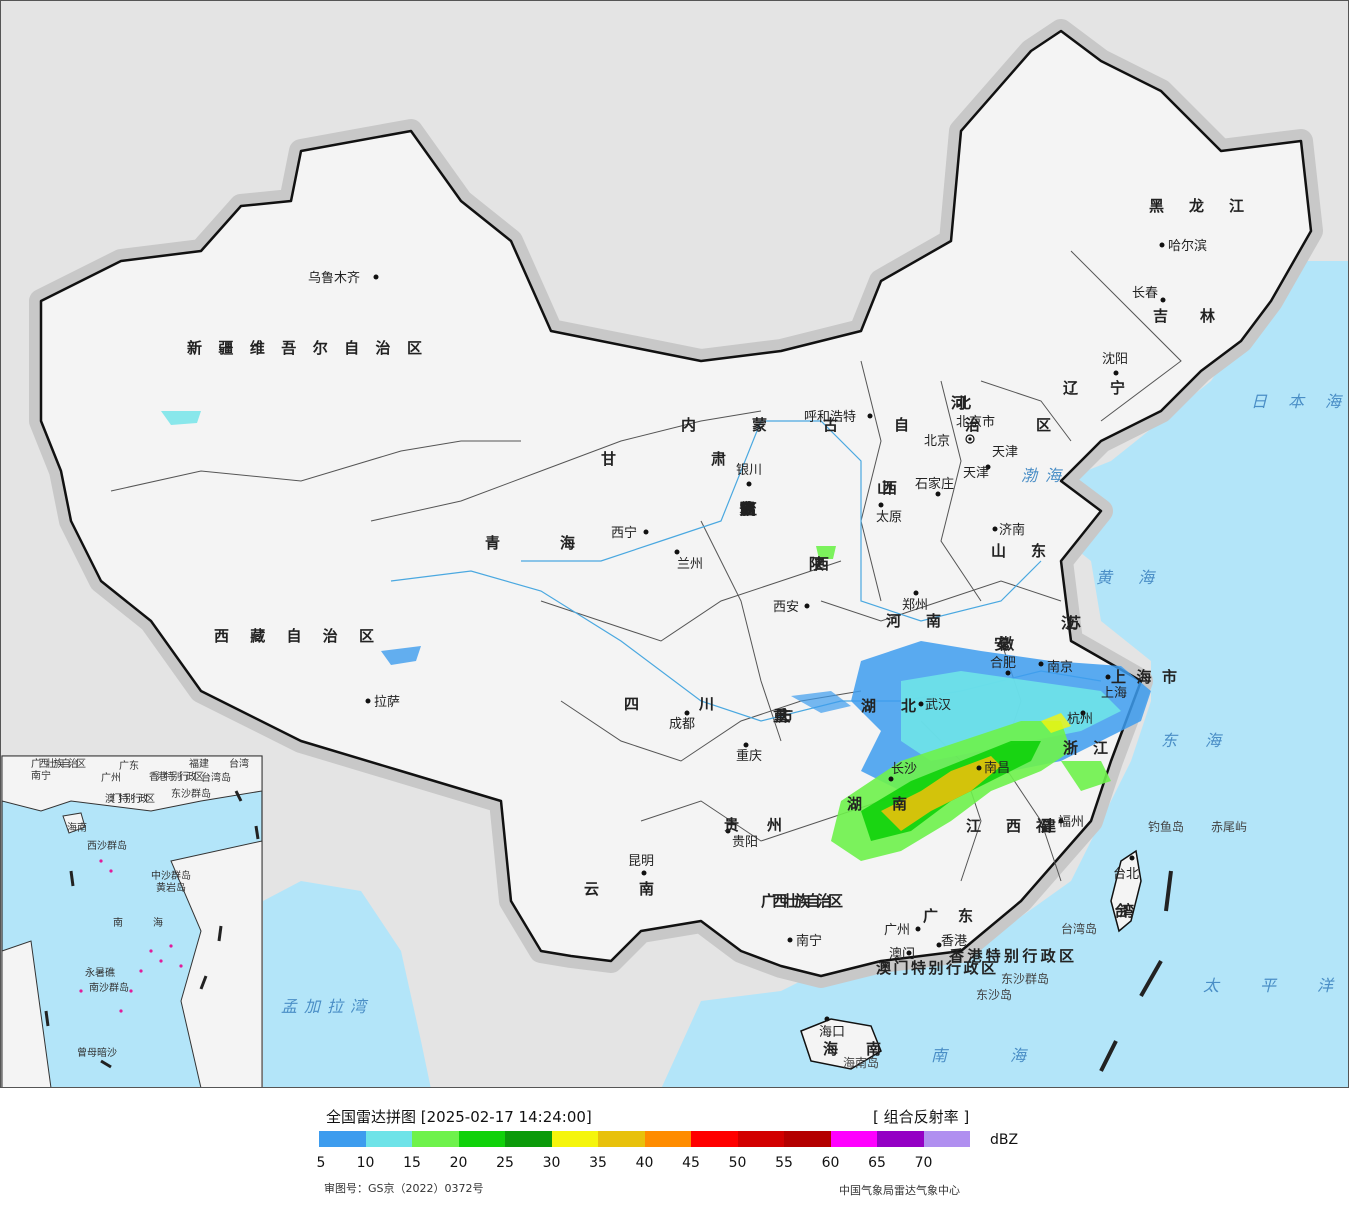  Describe the element at coordinates (176, 776) in the screenshot. I see `inset-label-hk: 香港特别行政区` at that location.